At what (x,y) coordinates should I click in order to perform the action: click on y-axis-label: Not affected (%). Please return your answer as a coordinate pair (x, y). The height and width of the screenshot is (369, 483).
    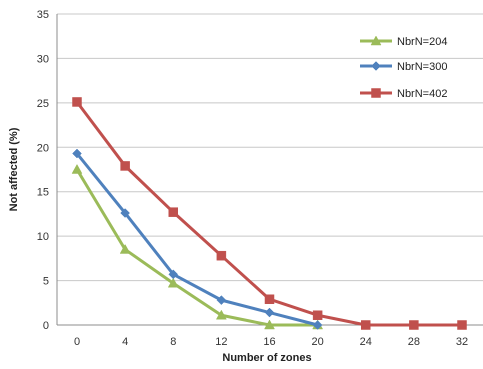
    Looking at the image, I should click on (14, 169).